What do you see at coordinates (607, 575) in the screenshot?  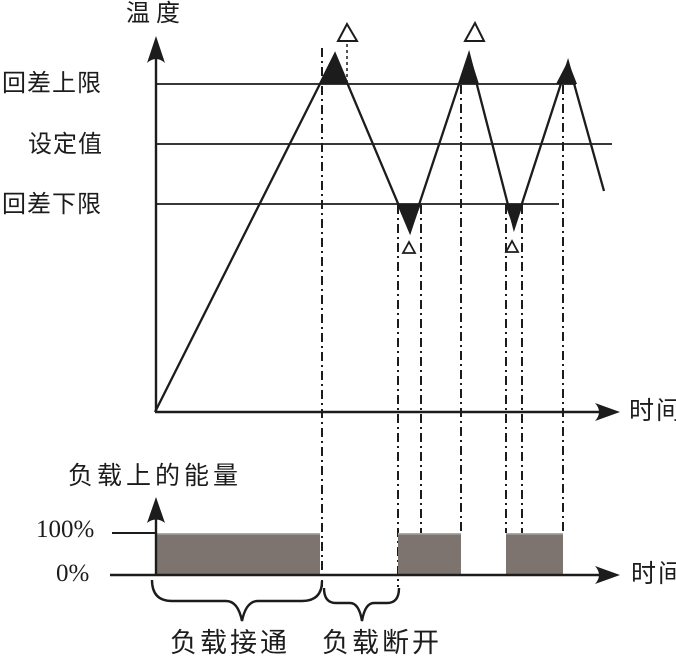 I see `bottom-x-arrow-icon` at bounding box center [607, 575].